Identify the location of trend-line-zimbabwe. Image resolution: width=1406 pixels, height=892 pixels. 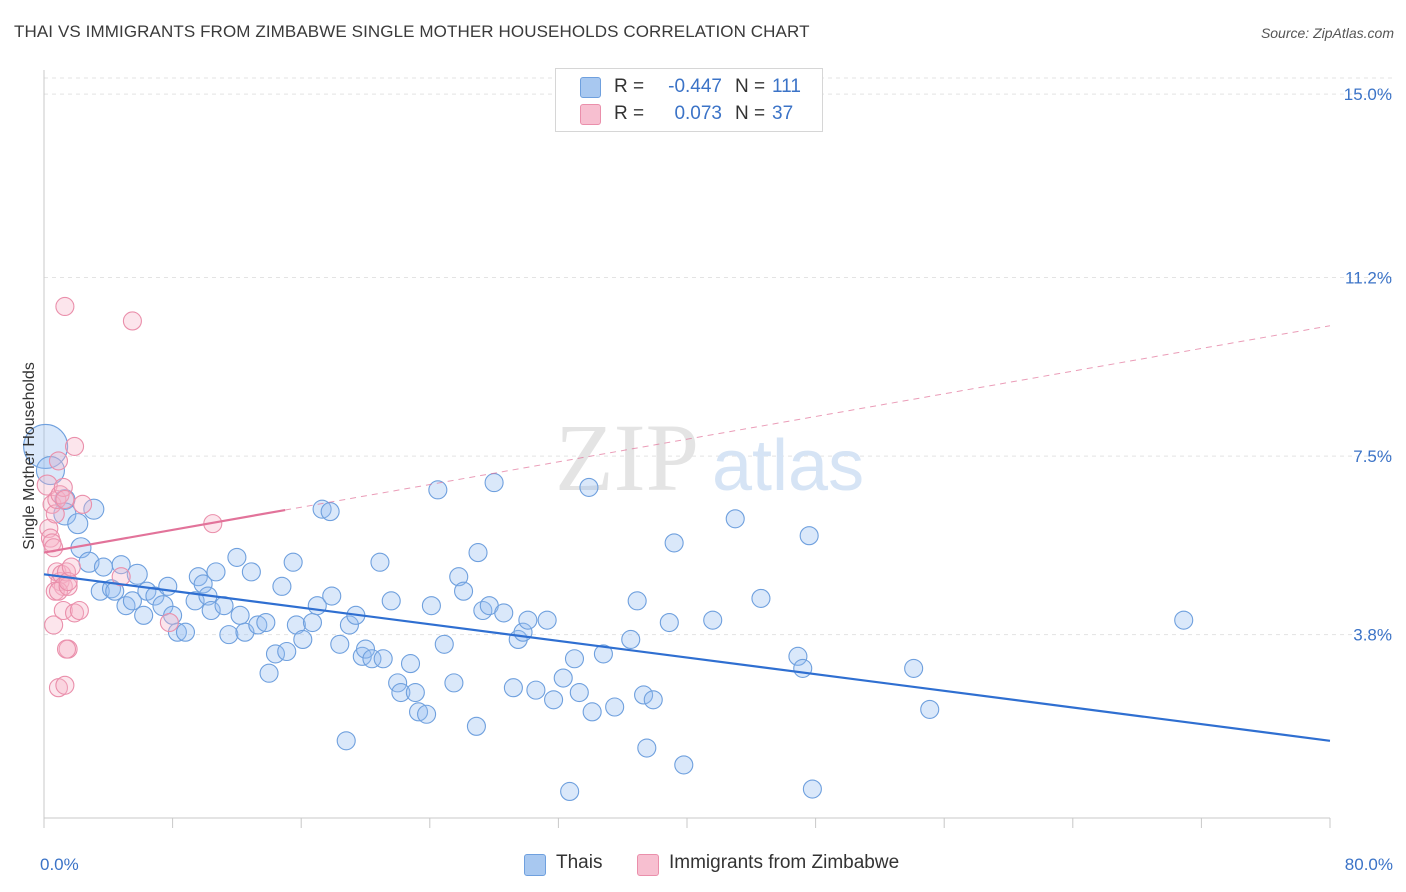
(164, 531).